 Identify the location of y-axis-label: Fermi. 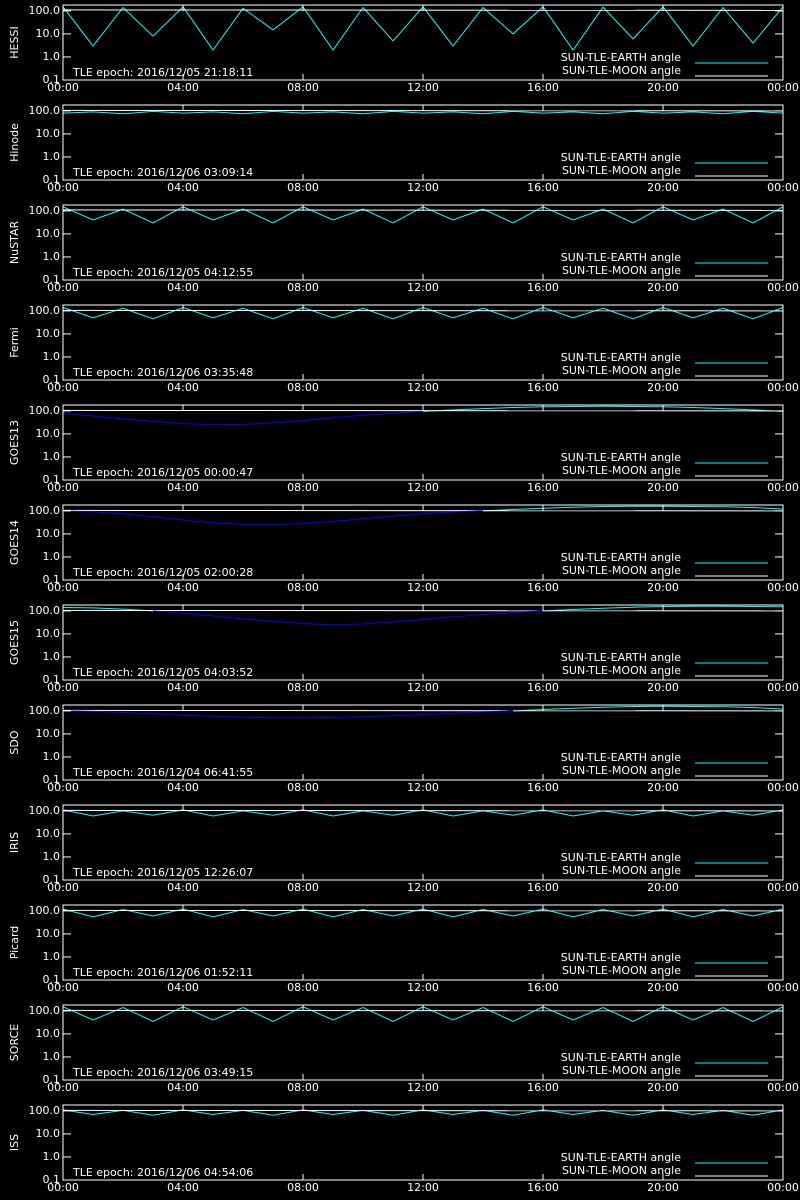
(14, 342).